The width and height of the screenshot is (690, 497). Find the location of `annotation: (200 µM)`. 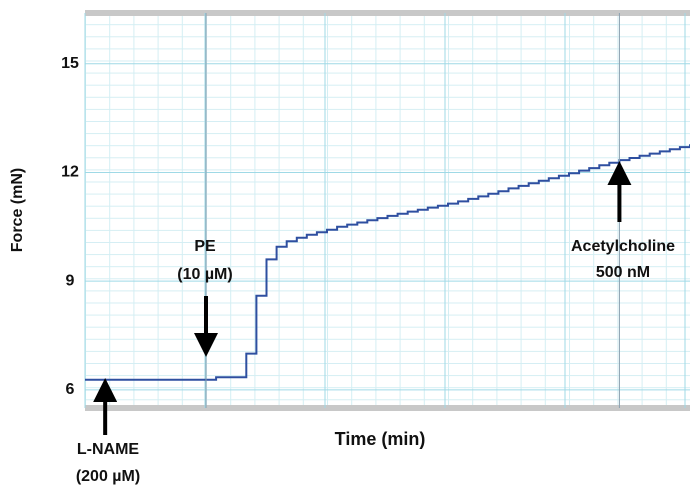

annotation: (200 µM) is located at coordinates (108, 476).